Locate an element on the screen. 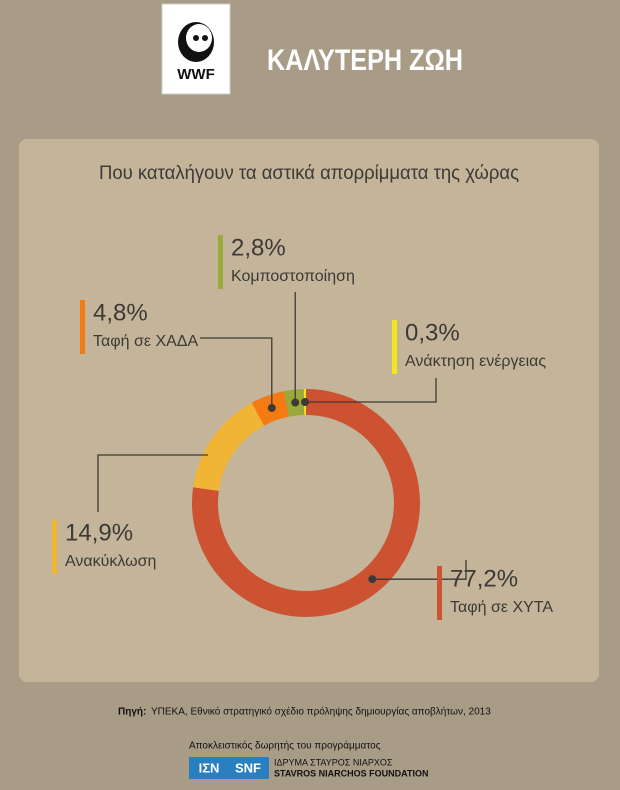 This screenshot has height=790, width=620. footer-caption: Αποκλειστικός δωρητής του προγράμματος is located at coordinates (285, 746).